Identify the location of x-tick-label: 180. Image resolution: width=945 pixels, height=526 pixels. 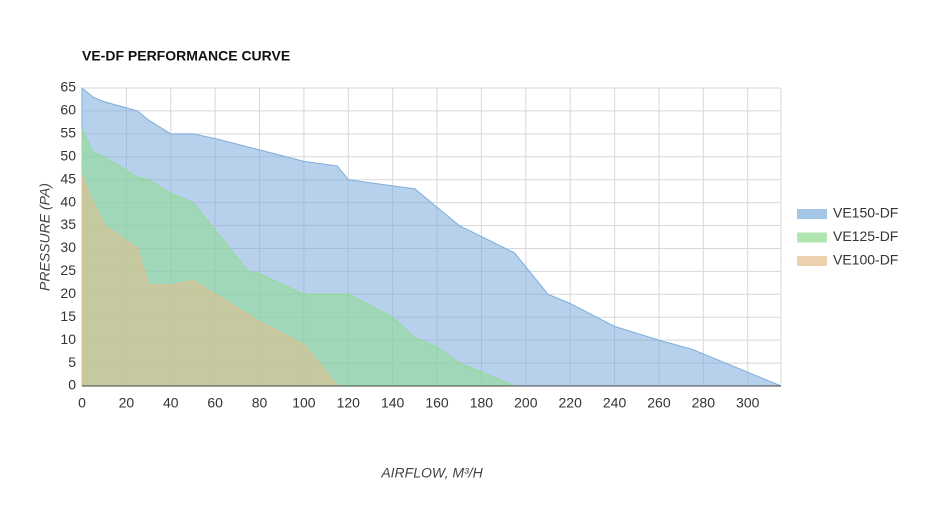
(482, 403).